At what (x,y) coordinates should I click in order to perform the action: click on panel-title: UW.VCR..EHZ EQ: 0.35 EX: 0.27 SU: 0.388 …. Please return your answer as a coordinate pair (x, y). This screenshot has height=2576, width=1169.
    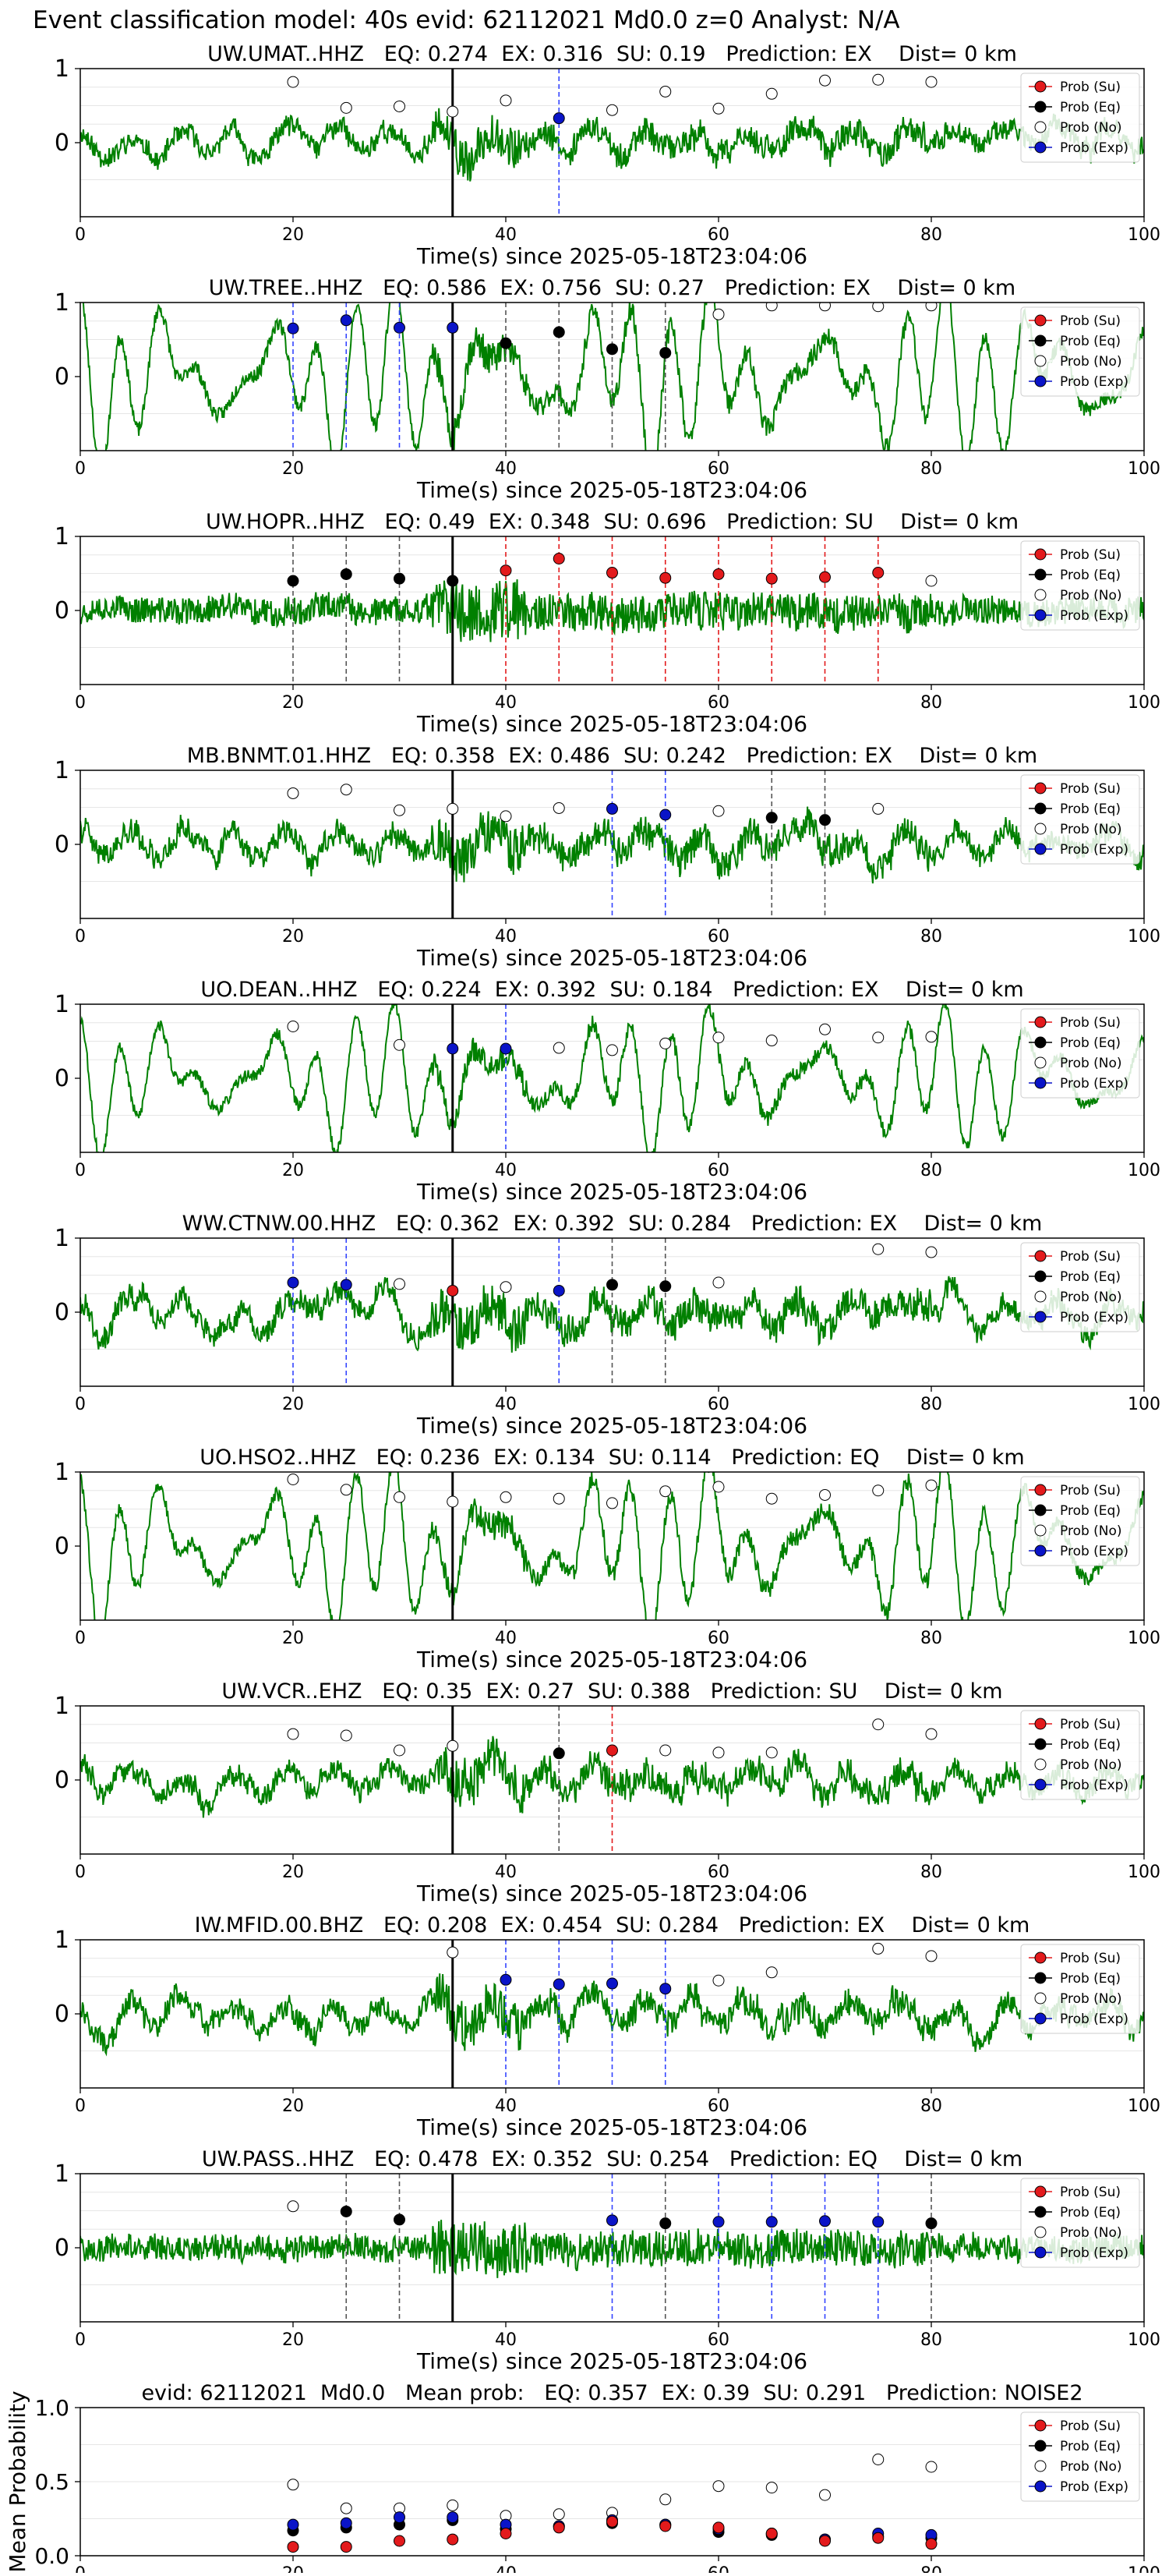
    Looking at the image, I should click on (612, 1691).